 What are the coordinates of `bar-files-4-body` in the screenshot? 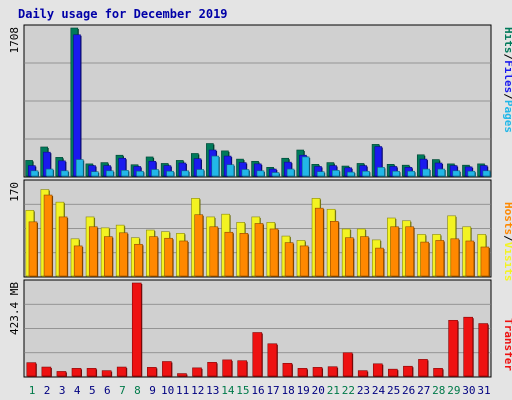 It's located at (77, 105).